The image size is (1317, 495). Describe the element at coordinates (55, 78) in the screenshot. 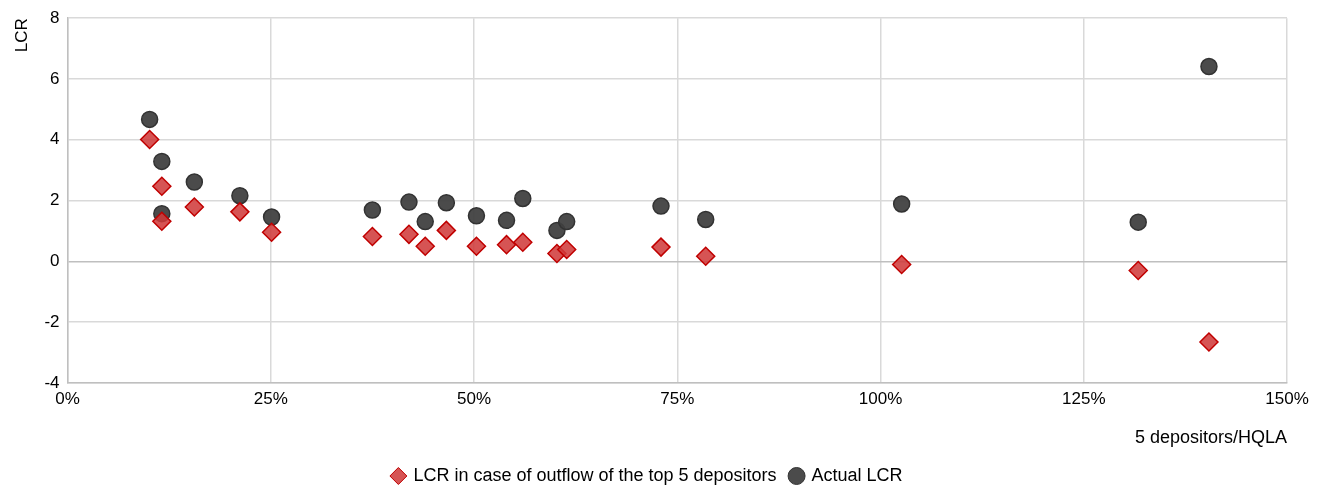

I see `y-tick-label: 6` at that location.